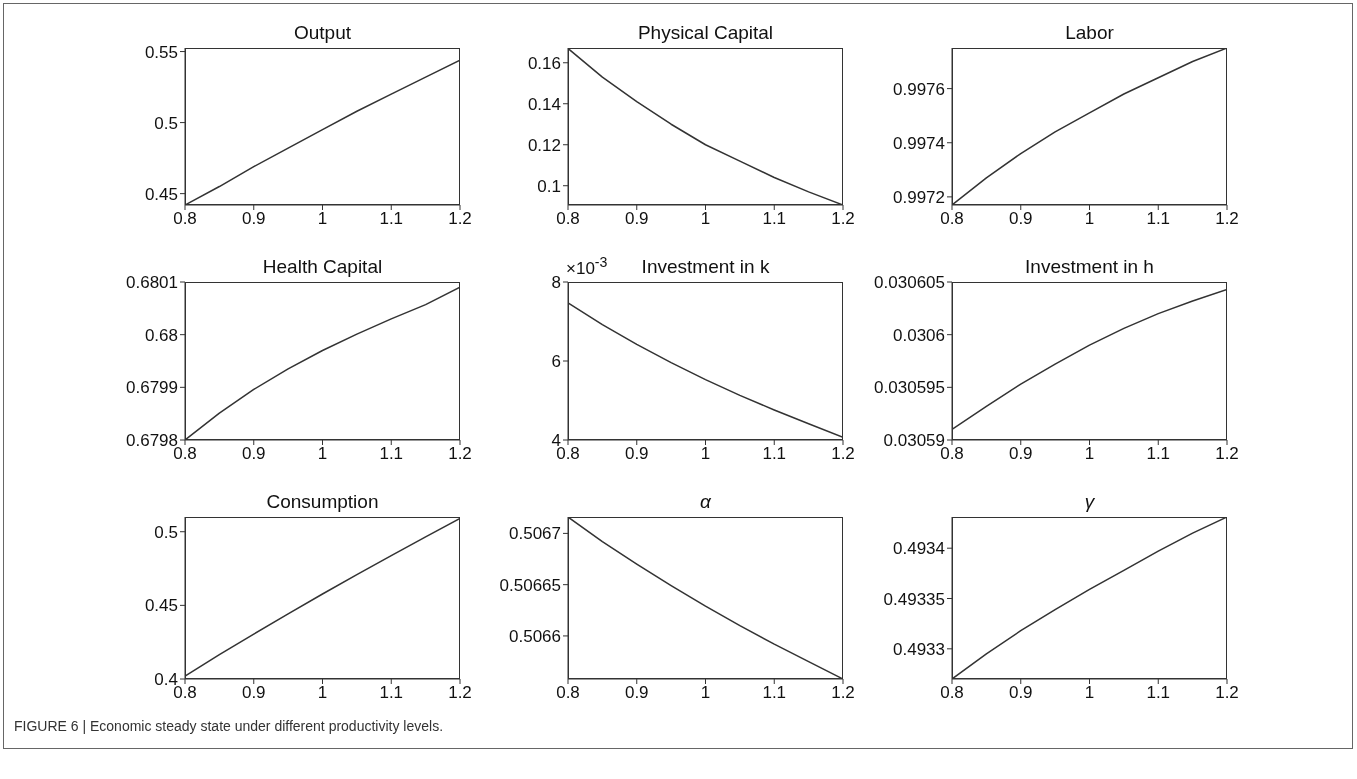 The height and width of the screenshot is (779, 1357). What do you see at coordinates (919, 649) in the screenshot?
I see `y-tick-label: 0.4933` at bounding box center [919, 649].